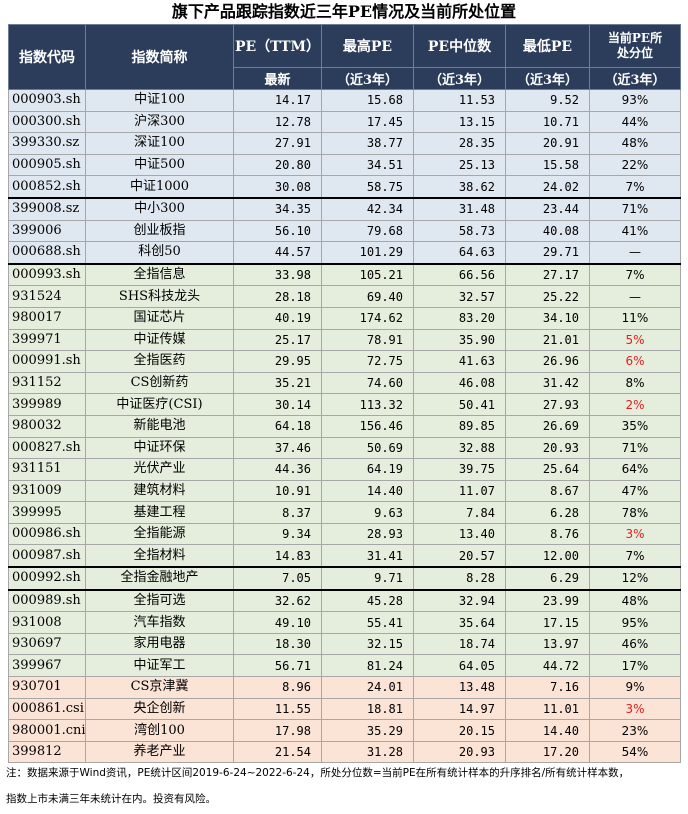 Image resolution: width=688 pixels, height=814 pixels. I want to click on cell-code: 000905.sh, so click(47, 165).